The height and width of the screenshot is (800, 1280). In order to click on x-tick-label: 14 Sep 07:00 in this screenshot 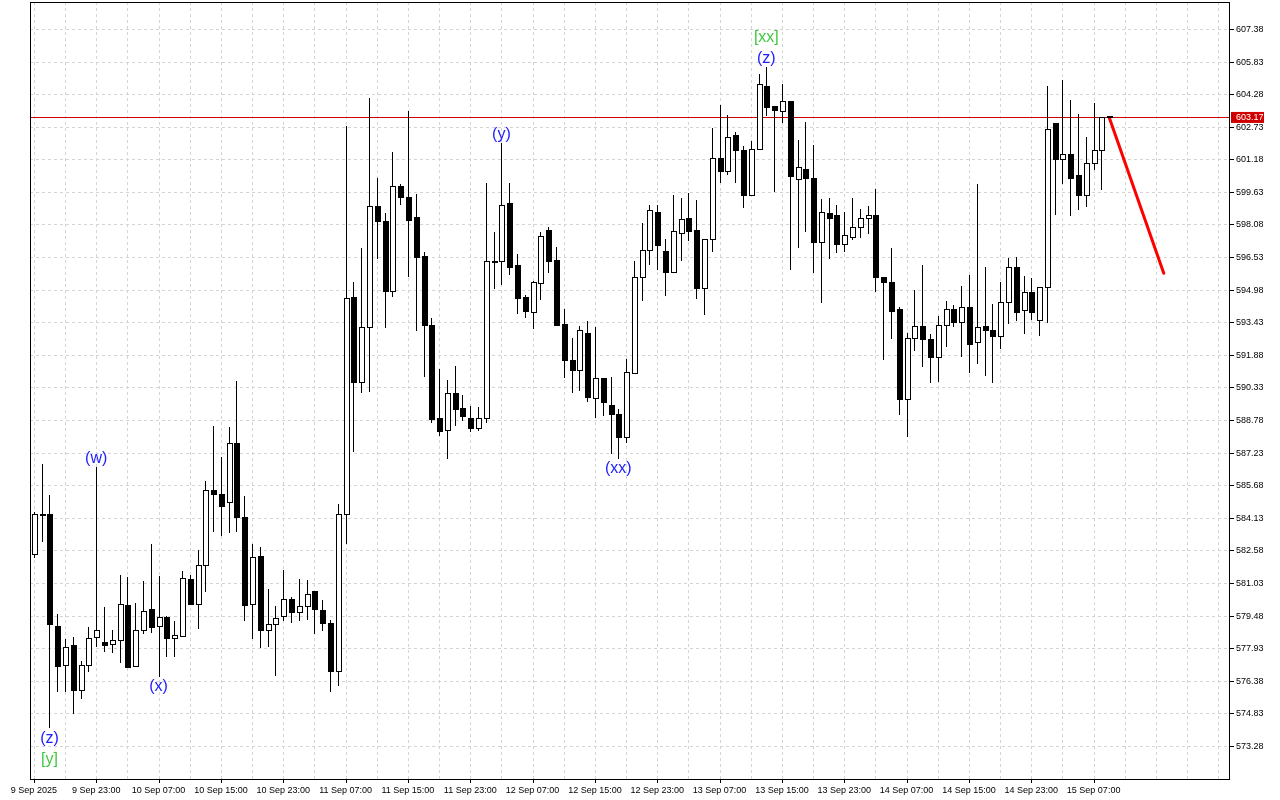, I will do `click(906, 790)`.